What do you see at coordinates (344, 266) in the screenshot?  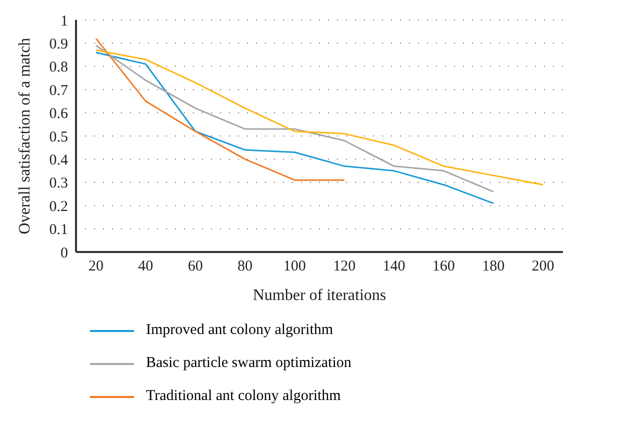 I see `x-tick-label: 120` at bounding box center [344, 266].